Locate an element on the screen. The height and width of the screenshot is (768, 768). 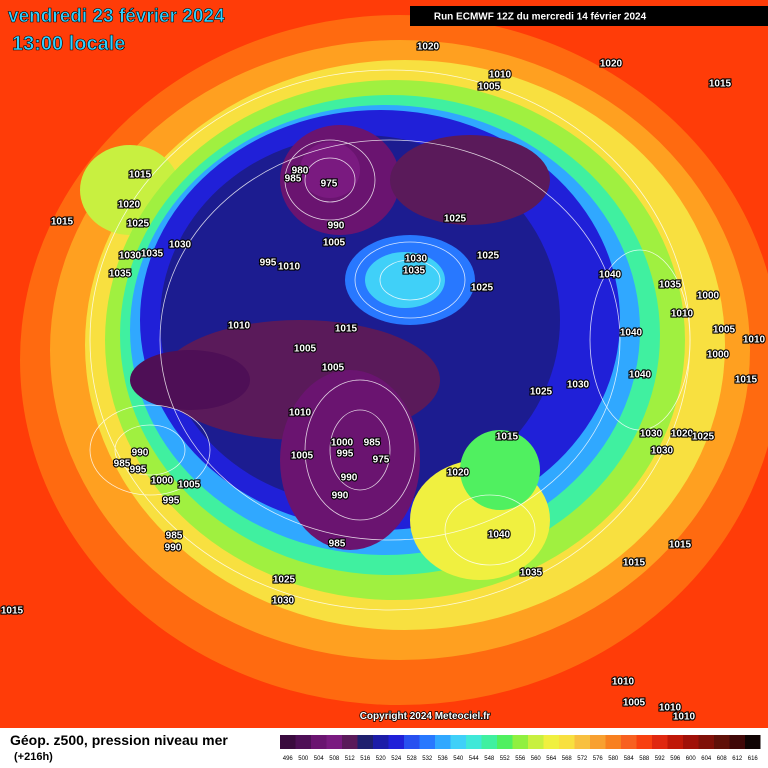
colorbar-label: 588 is located at coordinates (644, 759).